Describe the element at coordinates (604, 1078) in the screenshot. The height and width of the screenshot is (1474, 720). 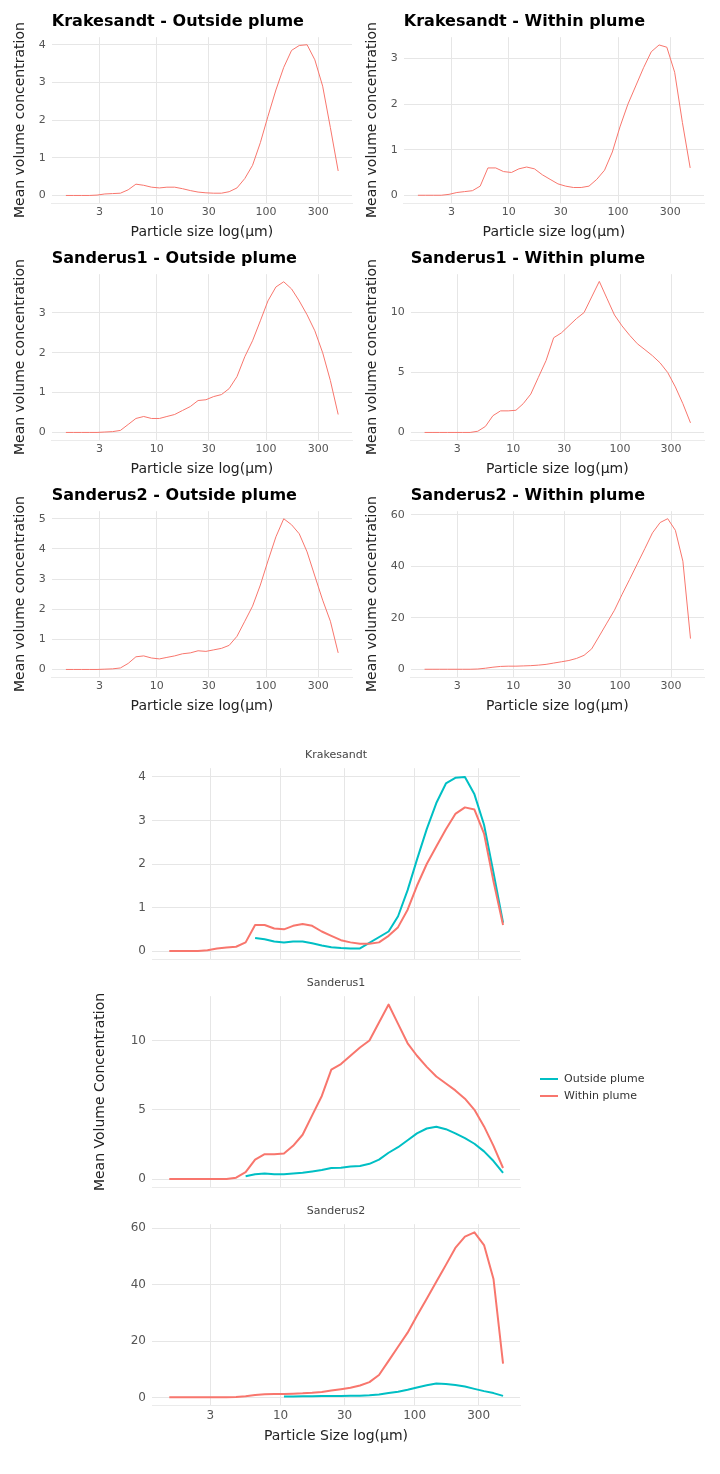
I see `legend-label: Outside plume` at that location.